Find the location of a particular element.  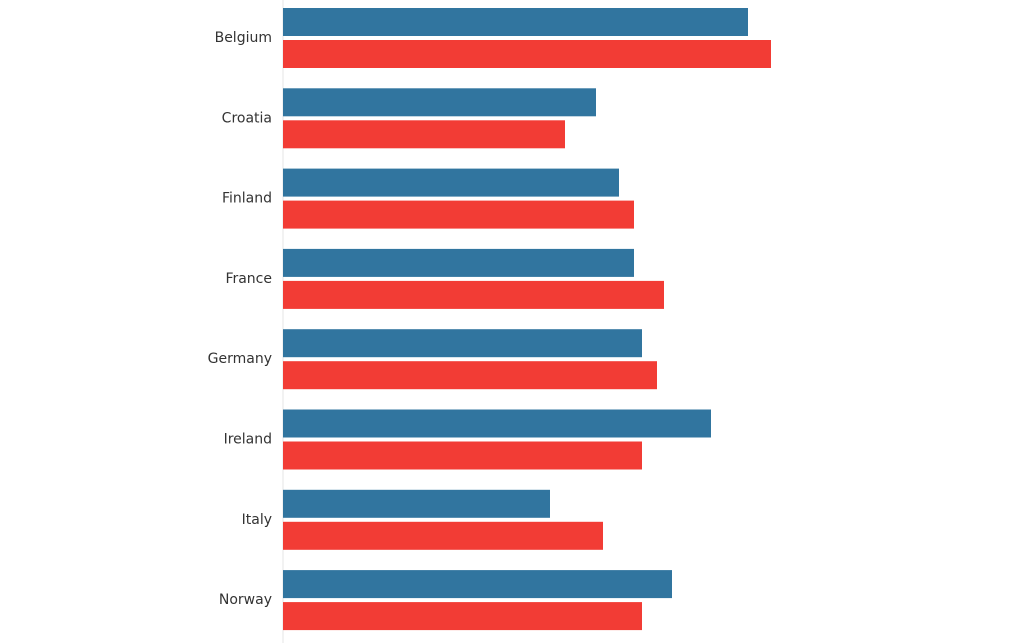

category-label-finland: Finland is located at coordinates (247, 199).